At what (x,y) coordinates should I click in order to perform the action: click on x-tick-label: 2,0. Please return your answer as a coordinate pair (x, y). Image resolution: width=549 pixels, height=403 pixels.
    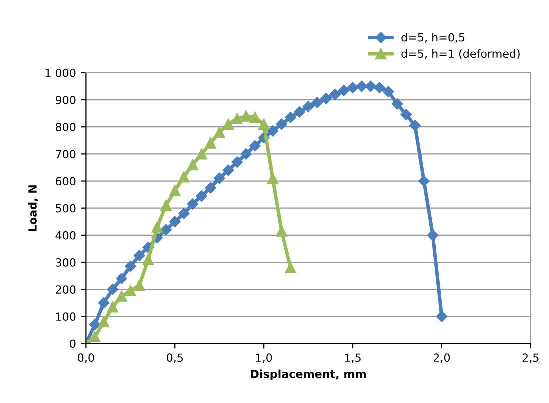
    Looking at the image, I should click on (442, 359).